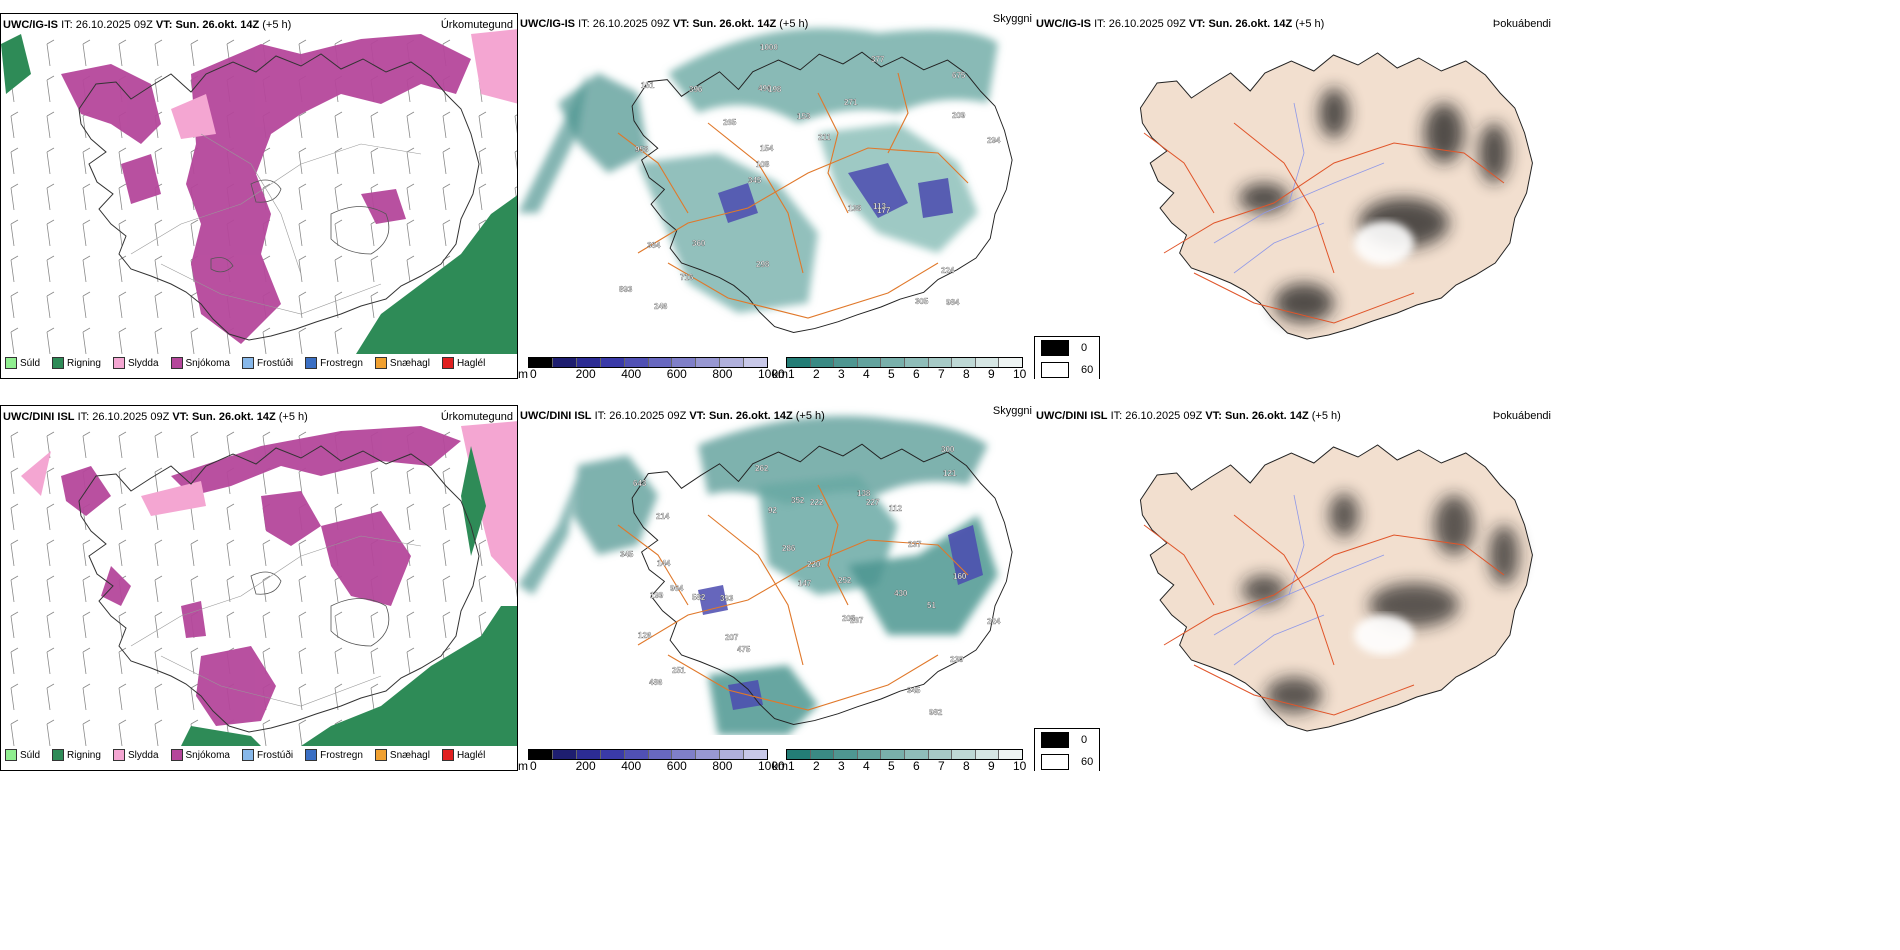 The width and height of the screenshot is (1900, 950). Describe the element at coordinates (677, 588) in the screenshot. I see `ceiling-value-label: 964` at that location.